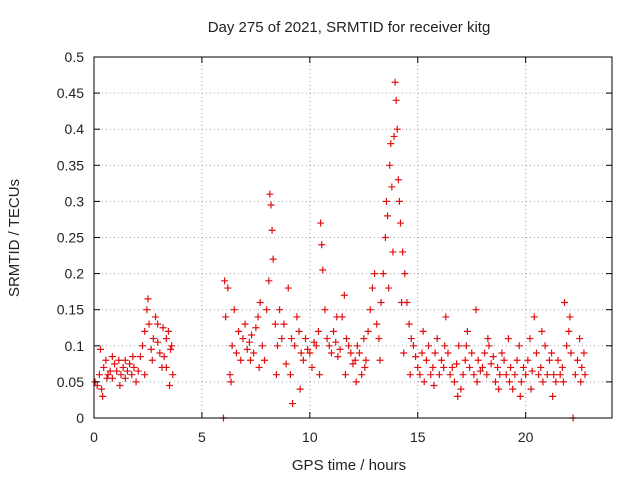  What do you see at coordinates (75, 129) in the screenshot?
I see `y-tick-label: 0.4` at bounding box center [75, 129].